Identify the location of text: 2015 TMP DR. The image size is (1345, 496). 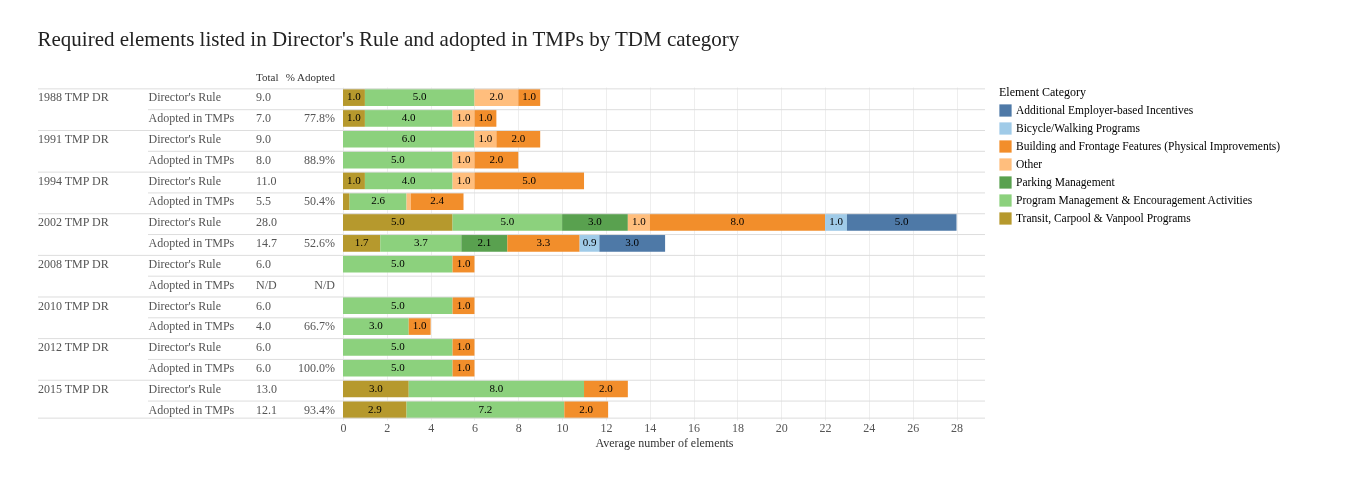
(73, 388).